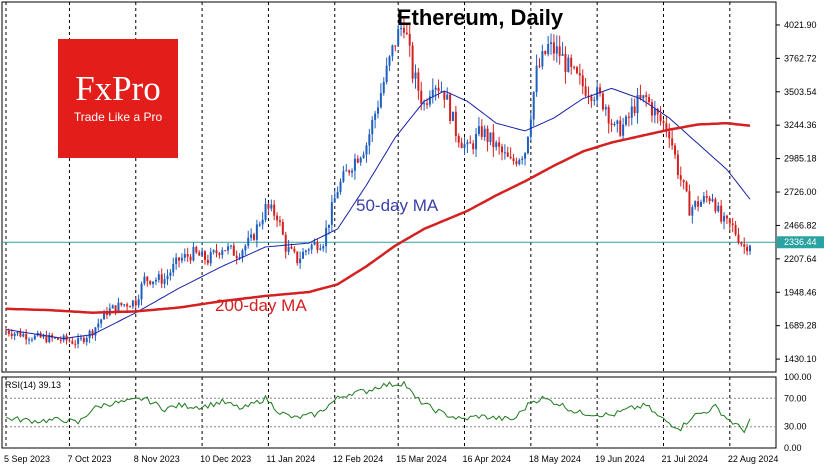 The image size is (835, 470). Describe the element at coordinates (118, 88) in the screenshot. I see `logo-wordmark: FxPro` at that location.